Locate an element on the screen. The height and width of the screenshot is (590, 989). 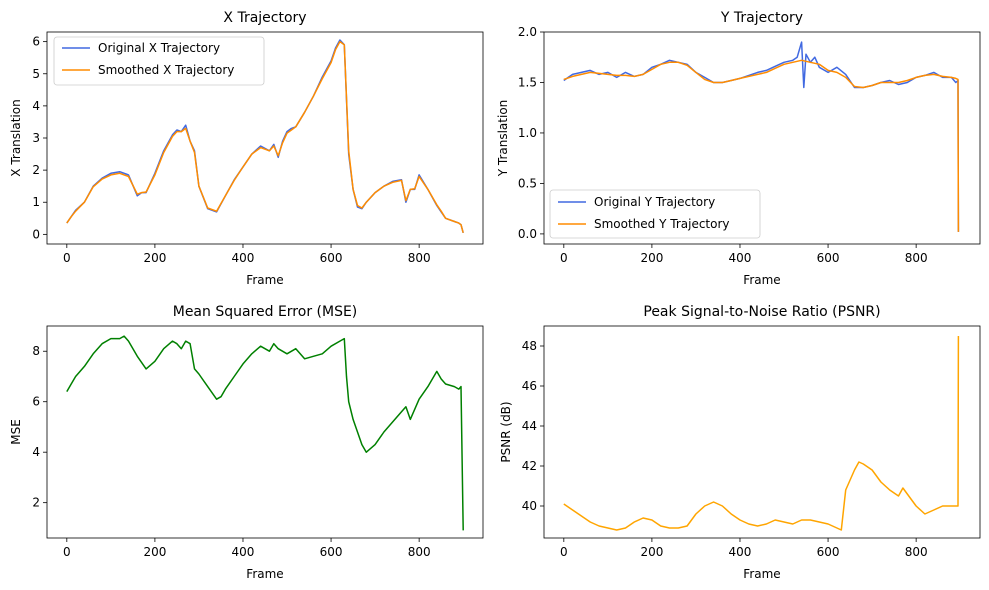
legend-label-original: Original Y Trajectory is located at coordinates (654, 202).